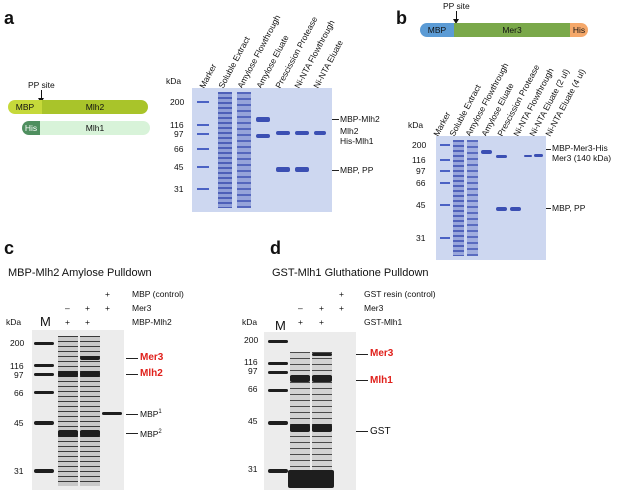  Describe the element at coordinates (152, 322) in the screenshot. I see `cond-c-row3: MBP-Mlh2` at that location.